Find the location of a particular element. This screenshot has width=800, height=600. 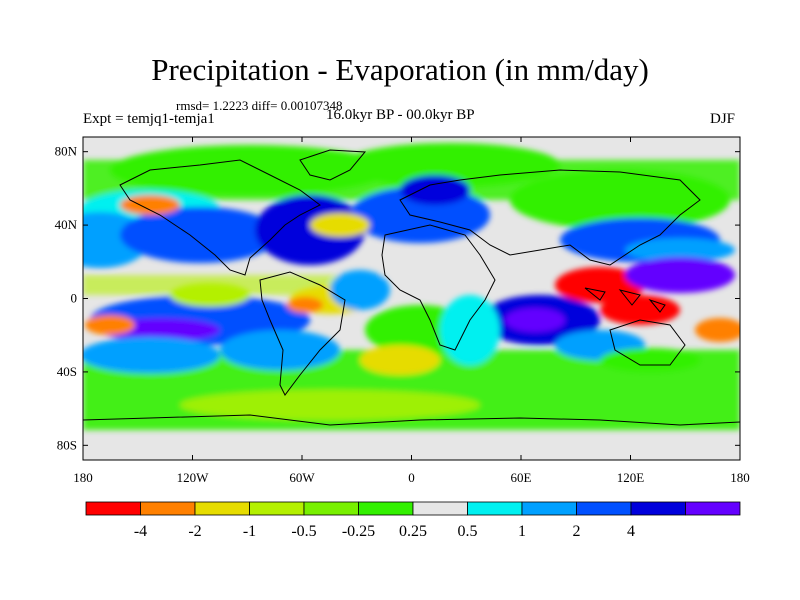

lon-tick-label: 60W is located at coordinates (302, 477).